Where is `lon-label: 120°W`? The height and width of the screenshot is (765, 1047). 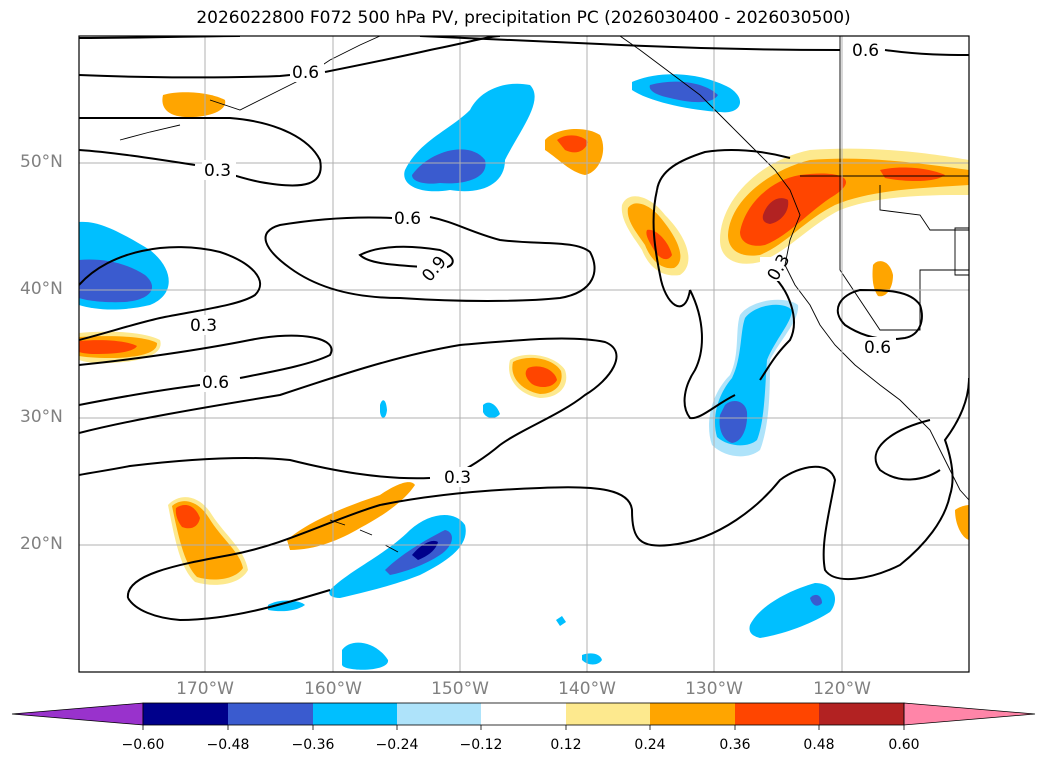
lon-label: 120°W is located at coordinates (842, 689).